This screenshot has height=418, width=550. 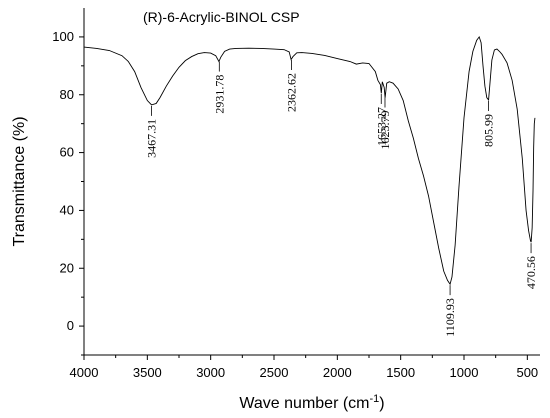 What do you see at coordinates (19, 181) in the screenshot?
I see `y-axis-label: Transmittance (%)` at bounding box center [19, 181].